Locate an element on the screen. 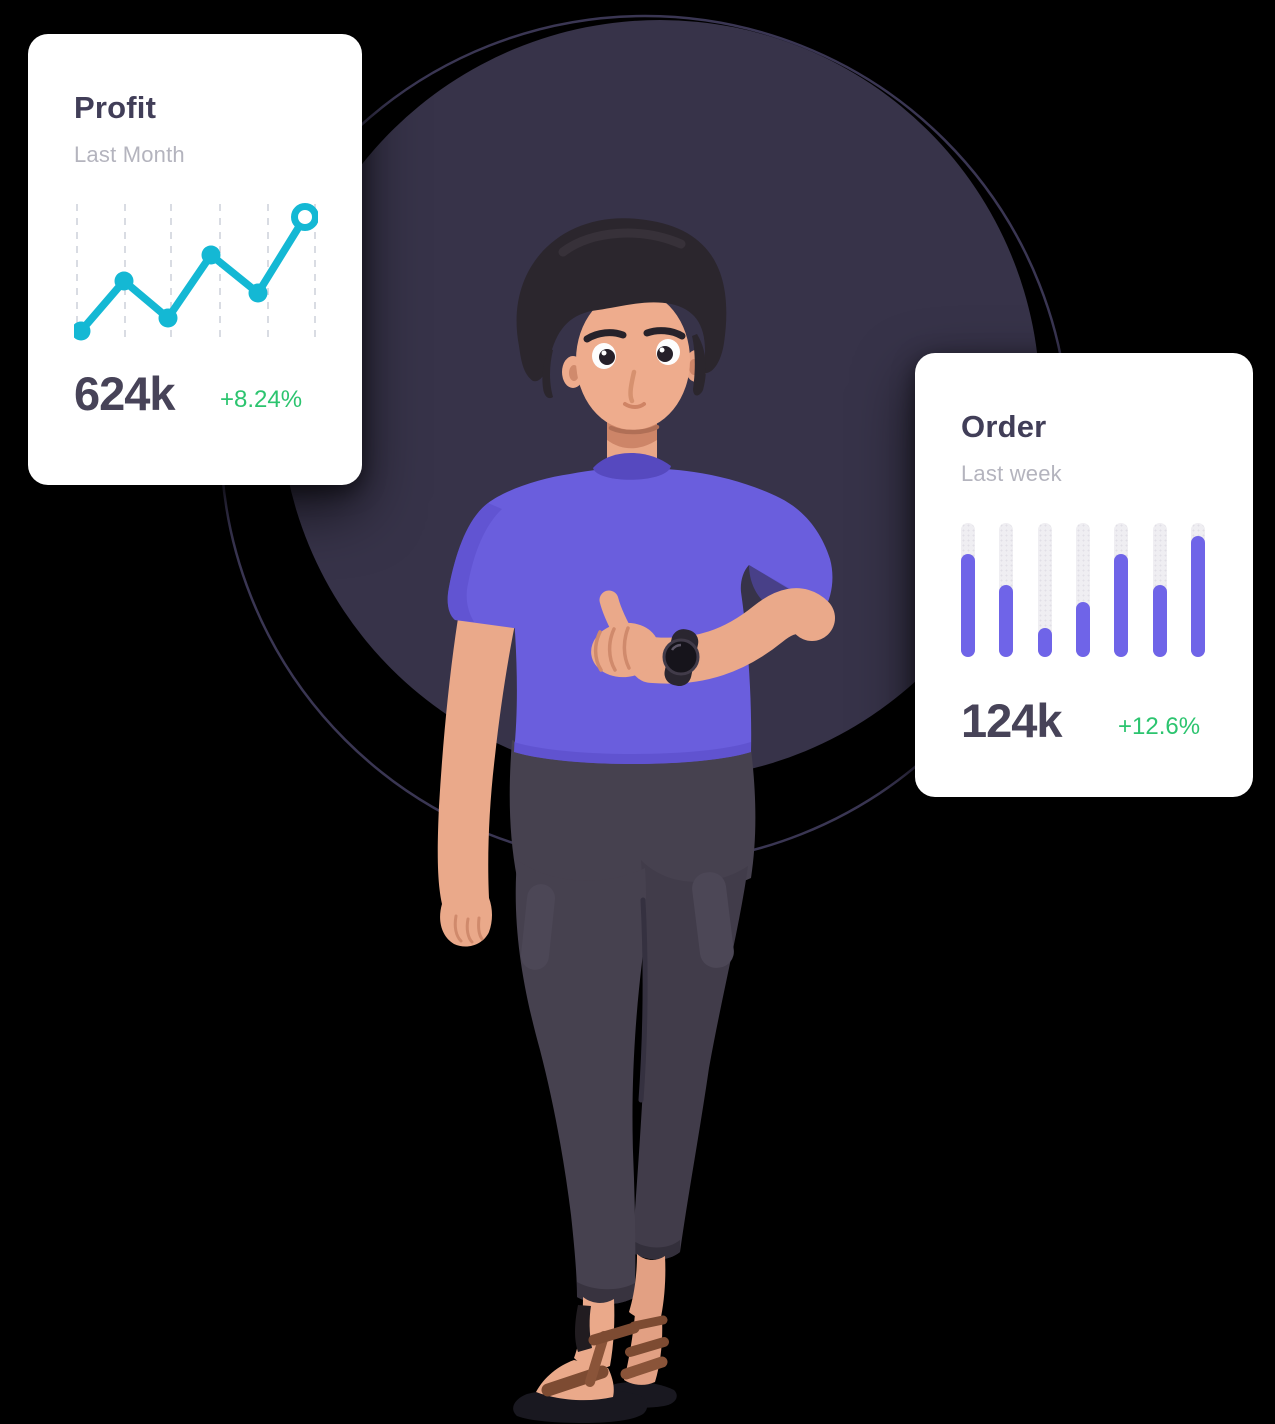 Image resolution: width=1275 pixels, height=1424 pixels. profit-card-subtitle: Last Month is located at coordinates (129, 154).